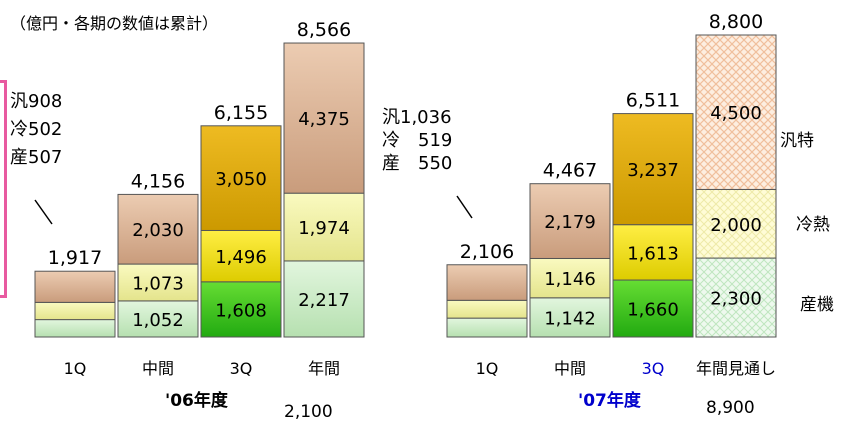 The width and height of the screenshot is (848, 422). Describe the element at coordinates (817, 305) in the screenshot. I see `legend-sanki: 産機` at that location.